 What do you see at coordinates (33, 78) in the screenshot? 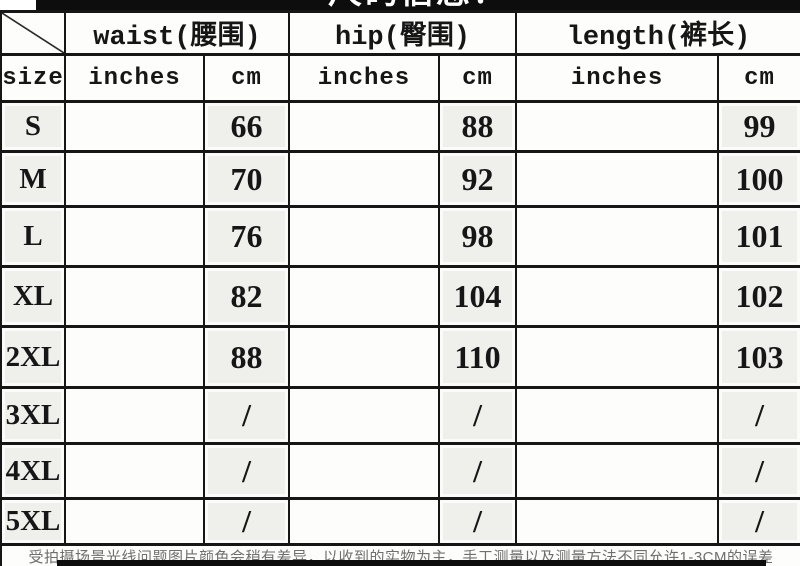
I see `size-column-header: size` at bounding box center [33, 78].